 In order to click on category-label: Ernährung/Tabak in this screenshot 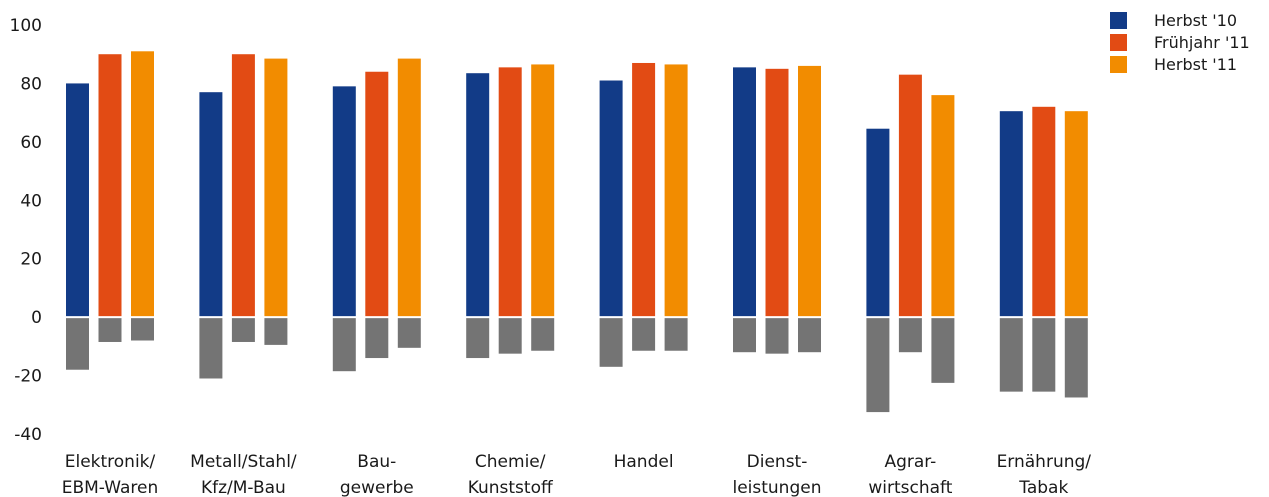, I will do `click(1044, 474)`.